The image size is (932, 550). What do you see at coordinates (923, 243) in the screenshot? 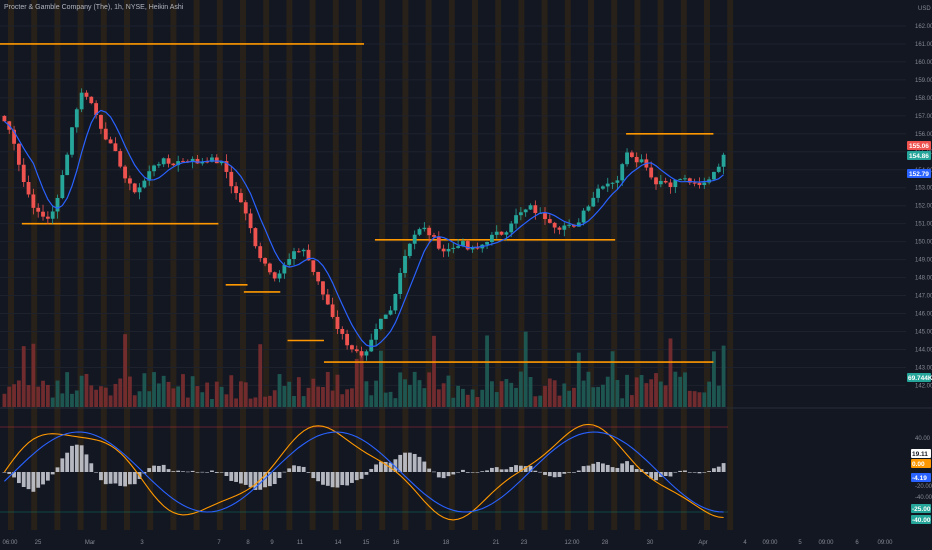
I see `price-tick-label: 150.00` at bounding box center [923, 243].